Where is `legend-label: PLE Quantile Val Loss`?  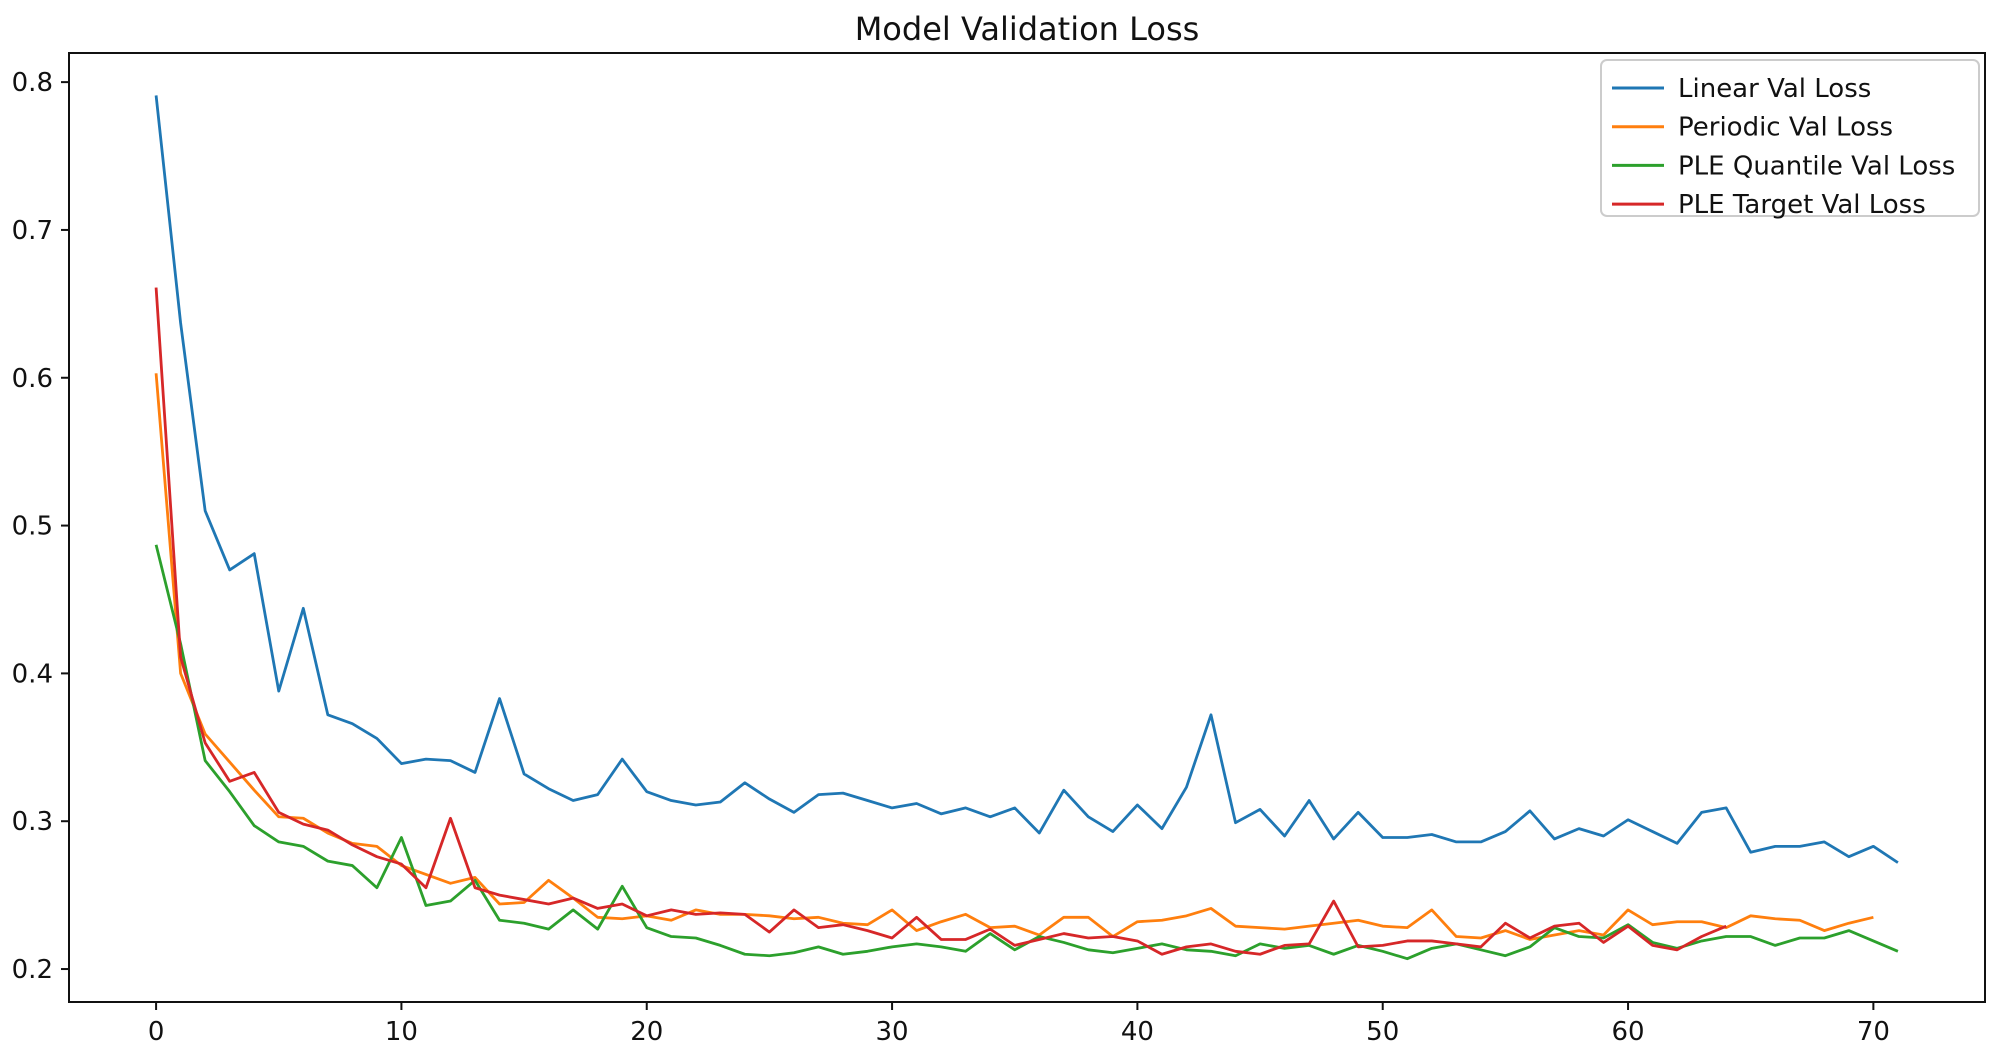
legend-label: PLE Quantile Val Loss is located at coordinates (1816, 166).